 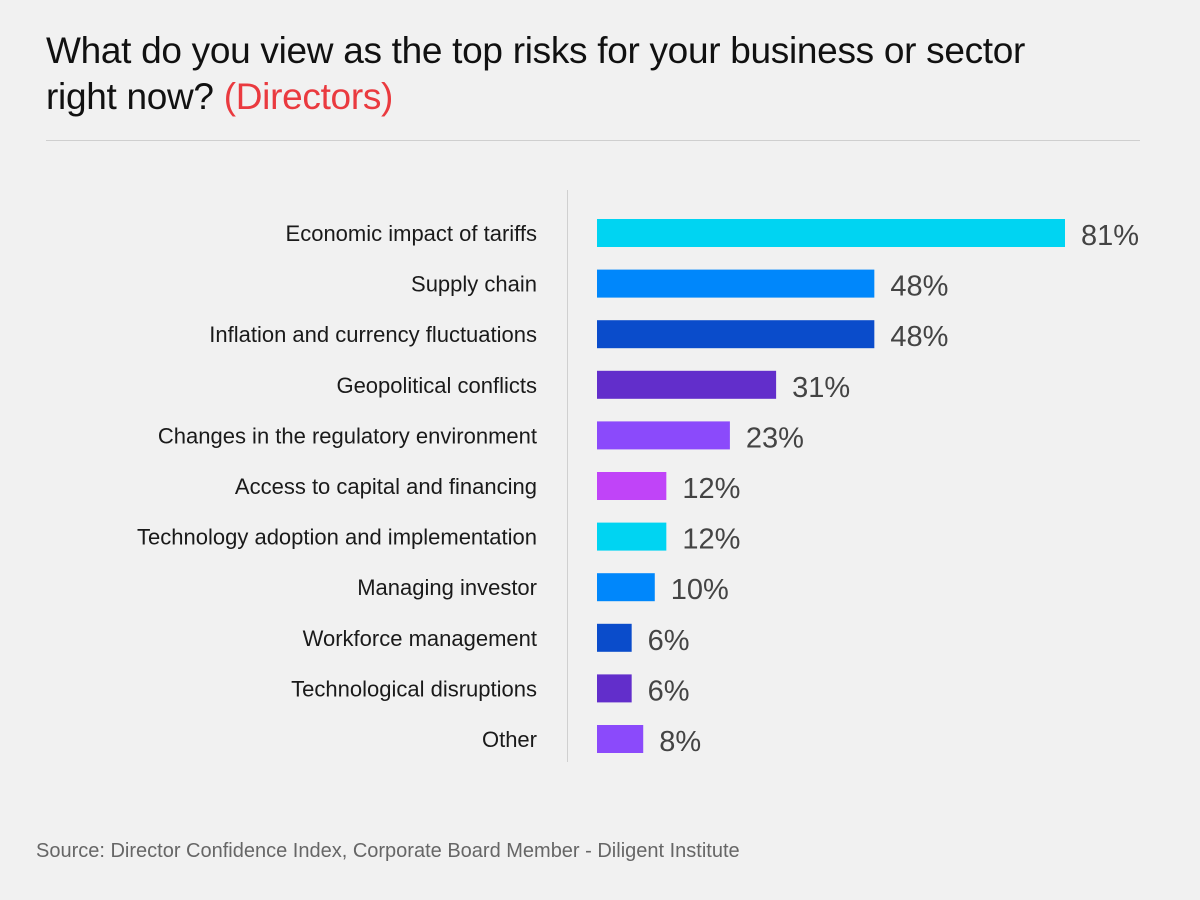 I want to click on value-label: 23%, so click(x=775, y=438).